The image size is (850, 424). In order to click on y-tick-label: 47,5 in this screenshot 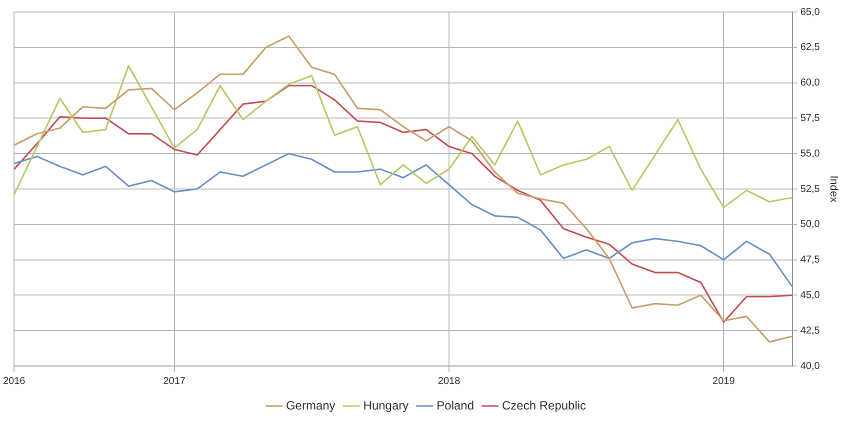, I will do `click(810, 260)`.